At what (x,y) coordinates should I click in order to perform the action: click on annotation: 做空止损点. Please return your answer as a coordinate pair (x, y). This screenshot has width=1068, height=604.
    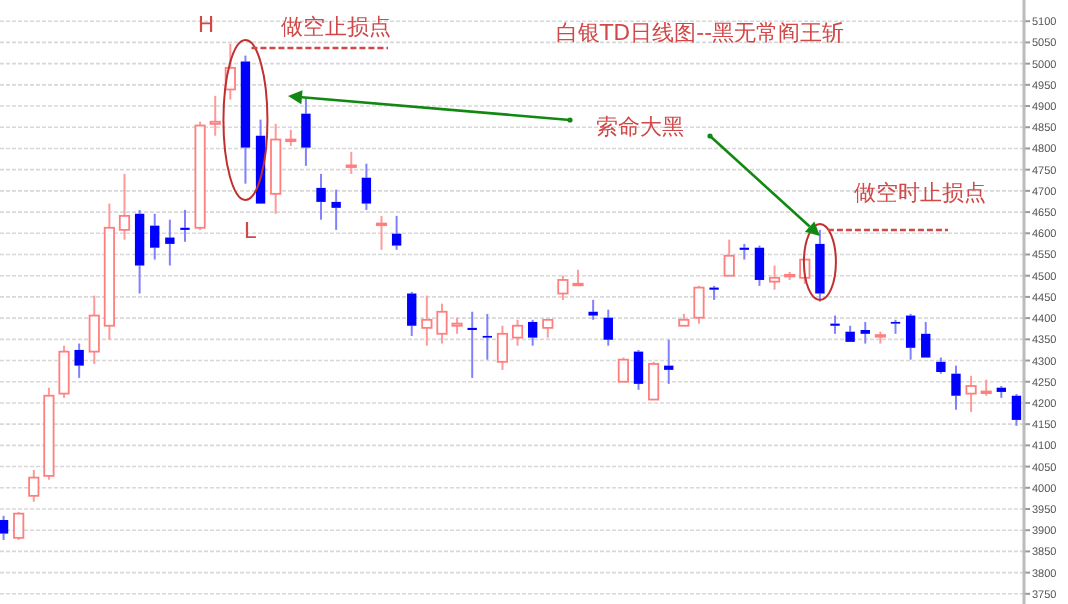
    Looking at the image, I should click on (336, 27).